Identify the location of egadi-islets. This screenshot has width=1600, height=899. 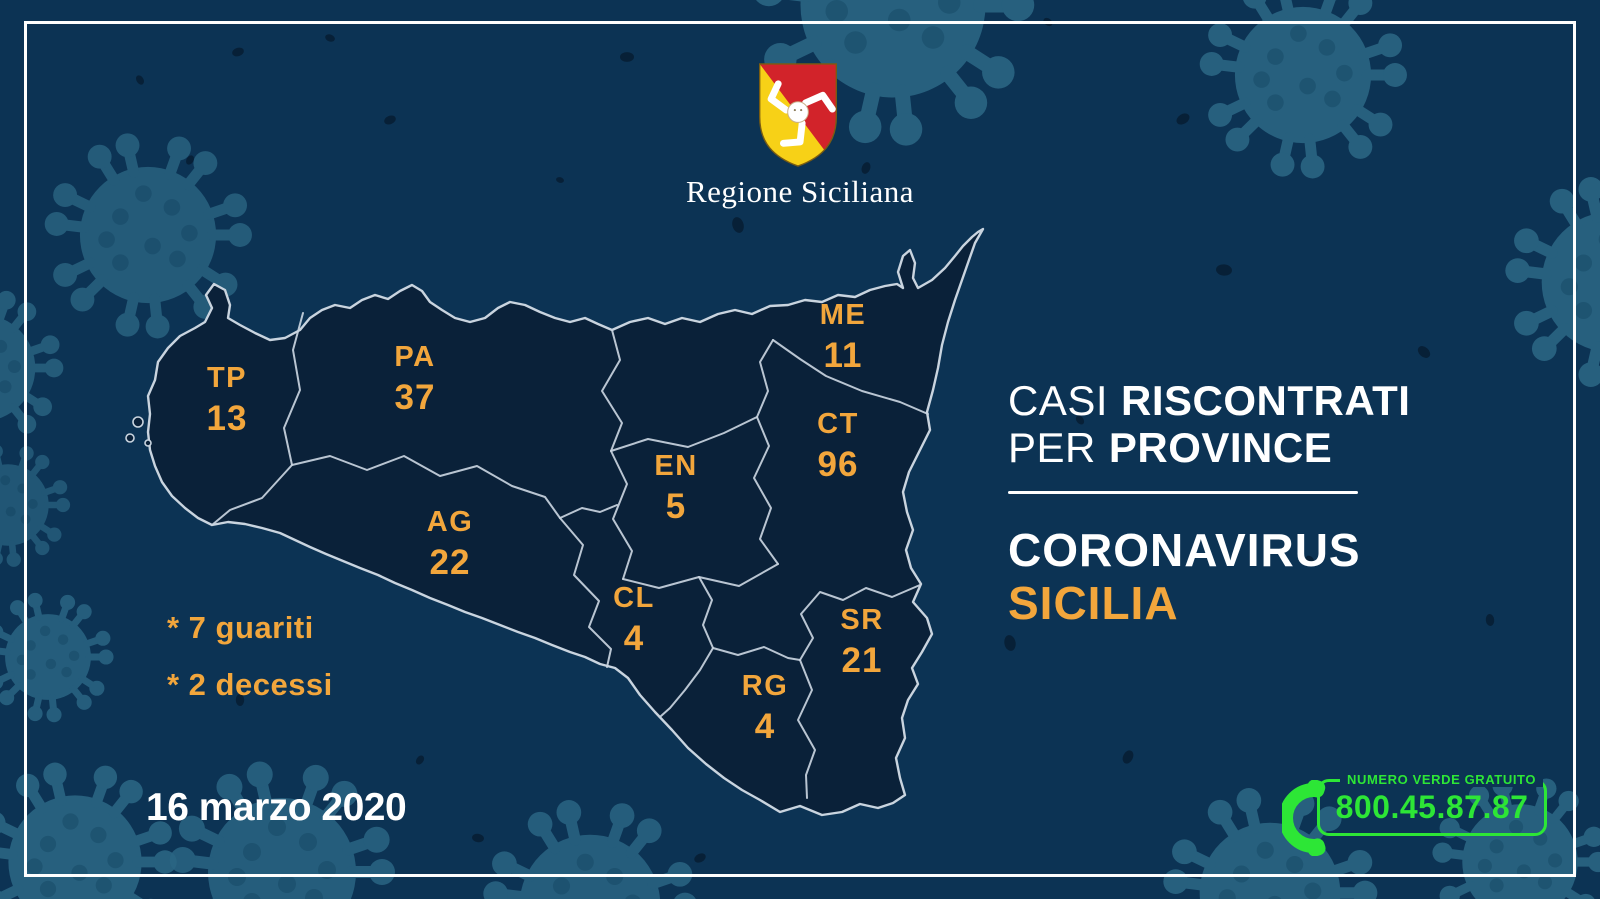
(138, 431).